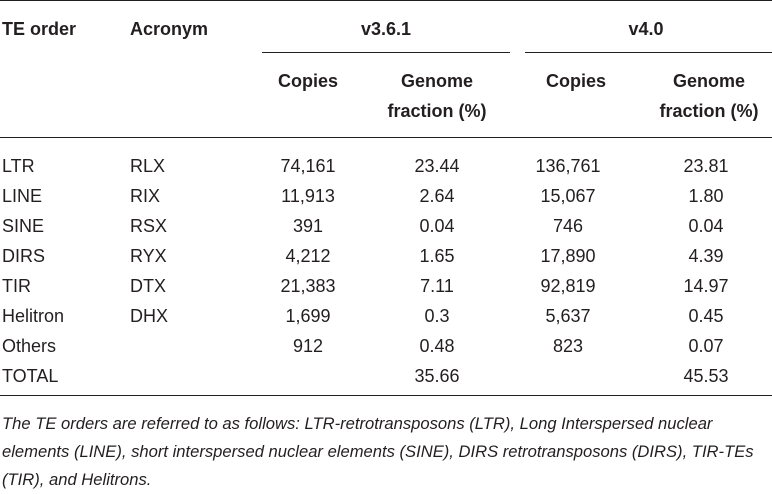  Describe the element at coordinates (705, 376) in the screenshot. I see `table-cell: 45.53` at that location.